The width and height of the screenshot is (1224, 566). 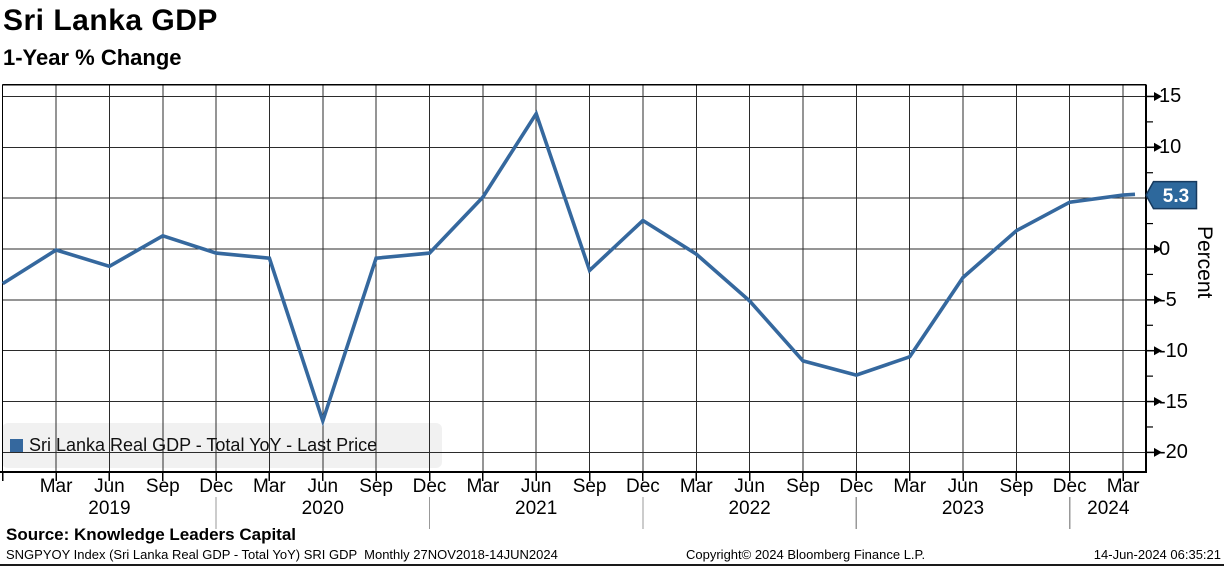 I want to click on x-axis-year-label: 2024, so click(x=1108, y=508).